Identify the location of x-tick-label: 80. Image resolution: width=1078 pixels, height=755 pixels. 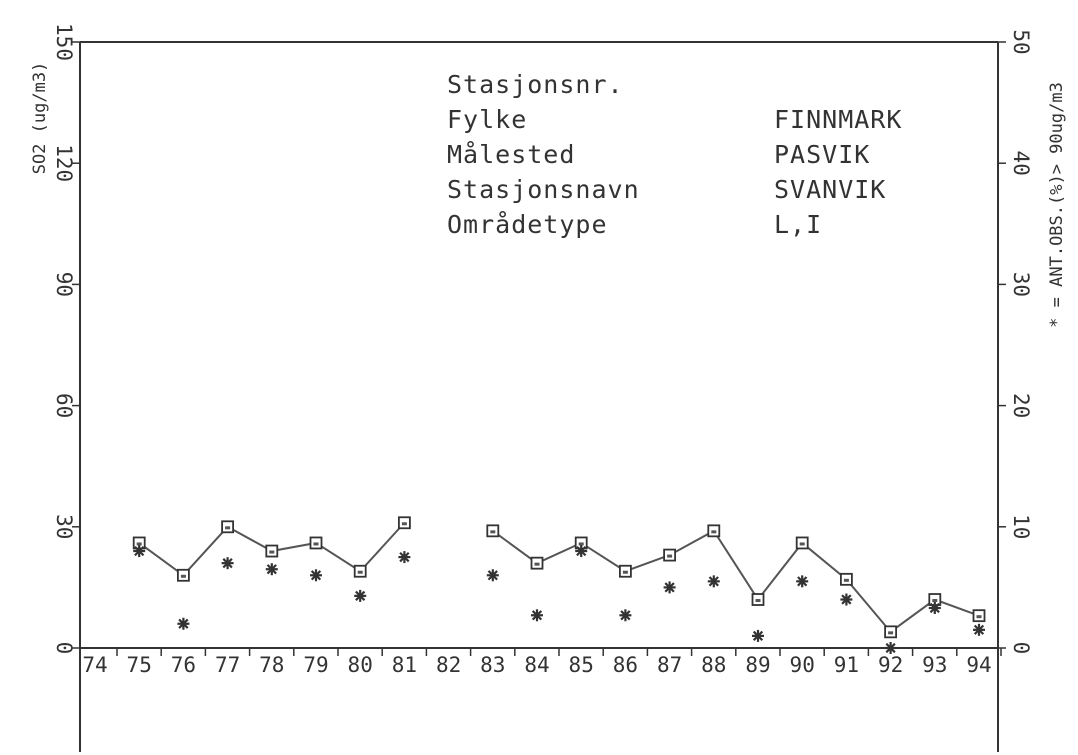
(360, 665).